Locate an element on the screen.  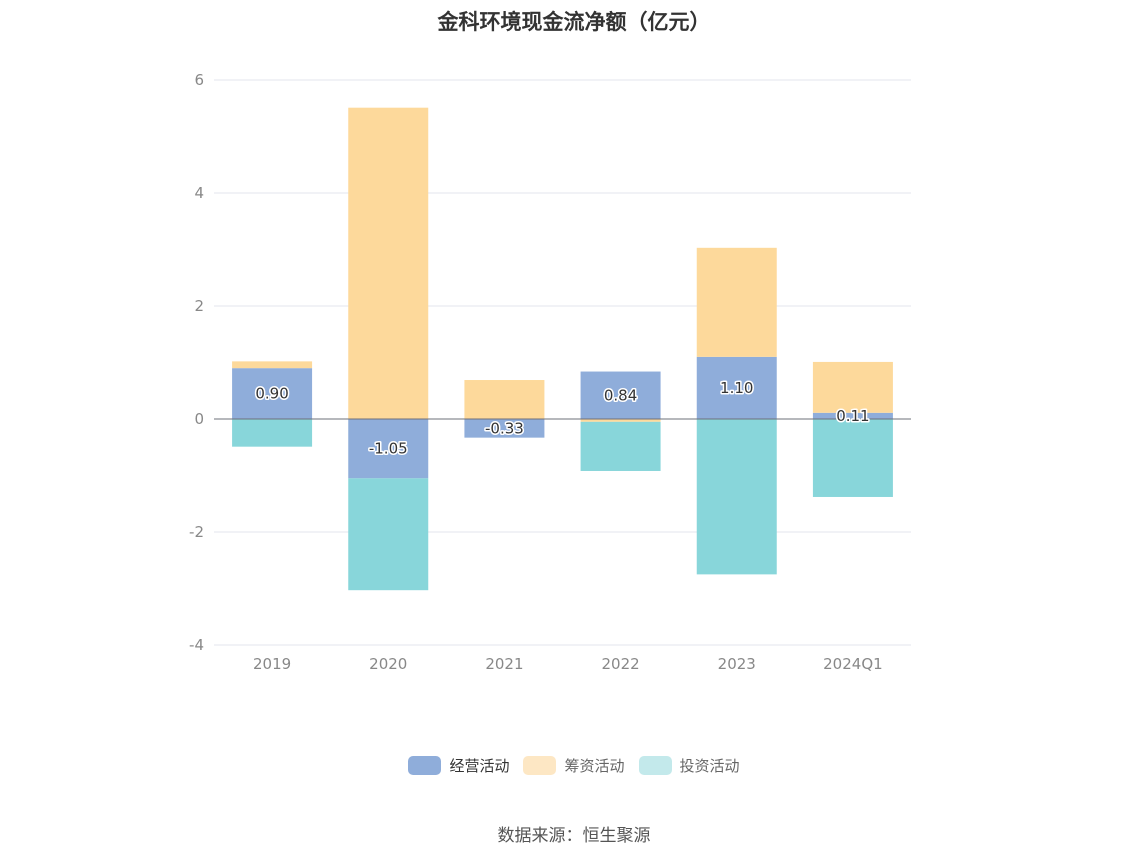
data-label: -0.33 is located at coordinates (504, 428).